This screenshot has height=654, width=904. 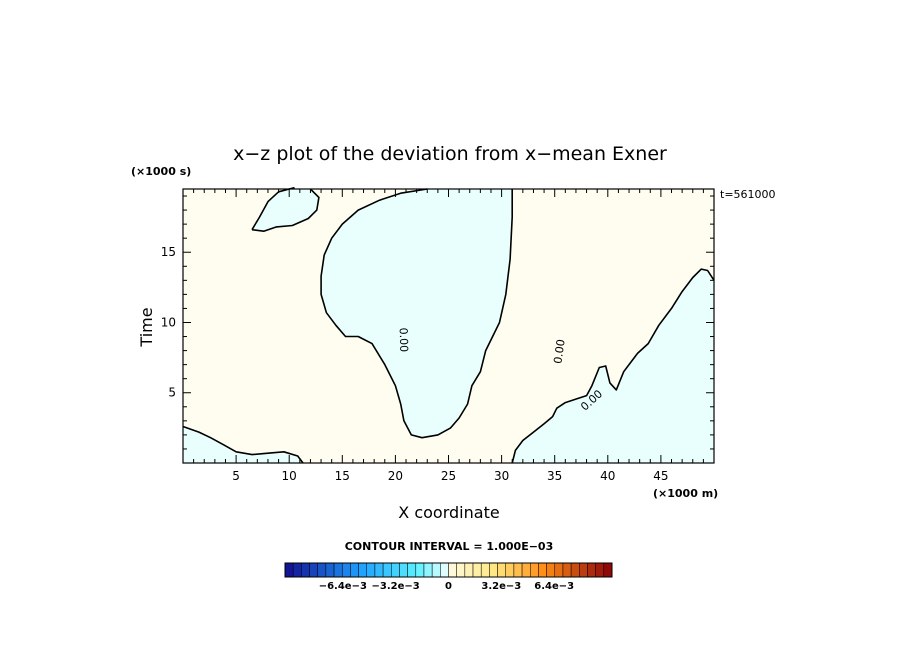 What do you see at coordinates (501, 586) in the screenshot?
I see `colorbar-label: 3.2e−3` at bounding box center [501, 586].